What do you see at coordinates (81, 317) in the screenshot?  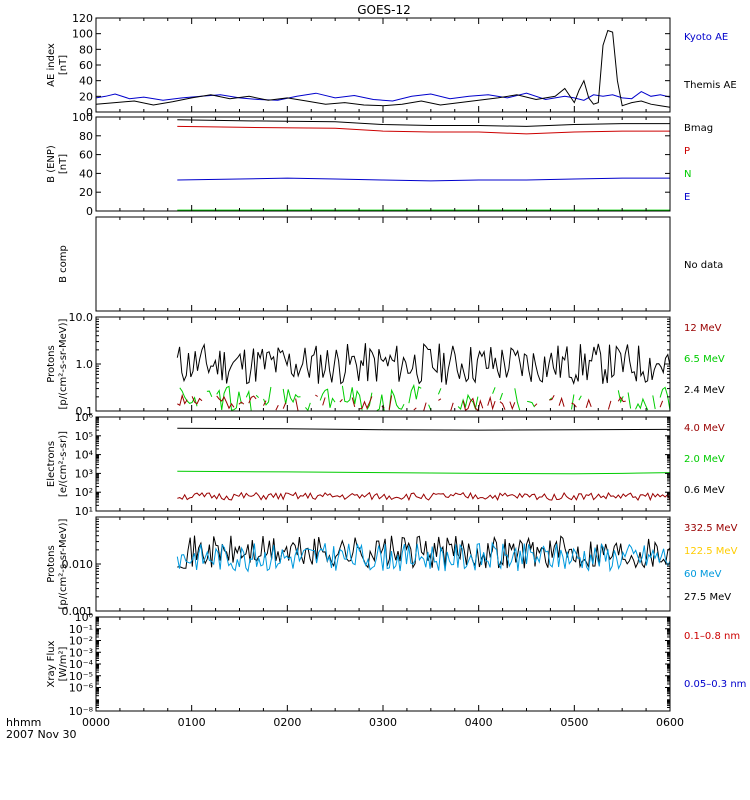 I see `y-tick-label-protons1-2: 10.0` at bounding box center [81, 317].